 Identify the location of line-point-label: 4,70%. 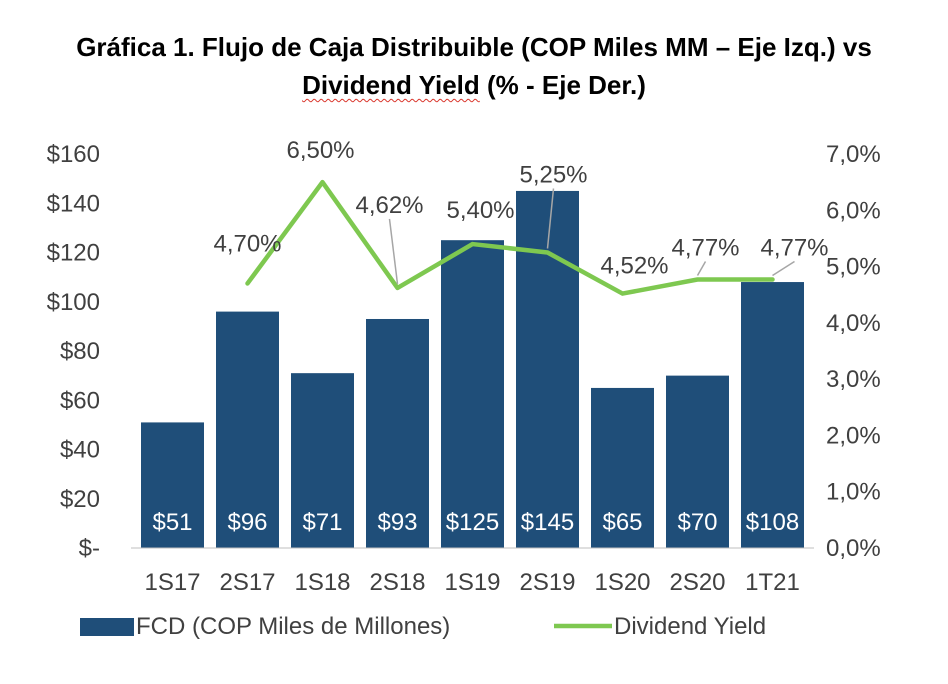
(247, 243).